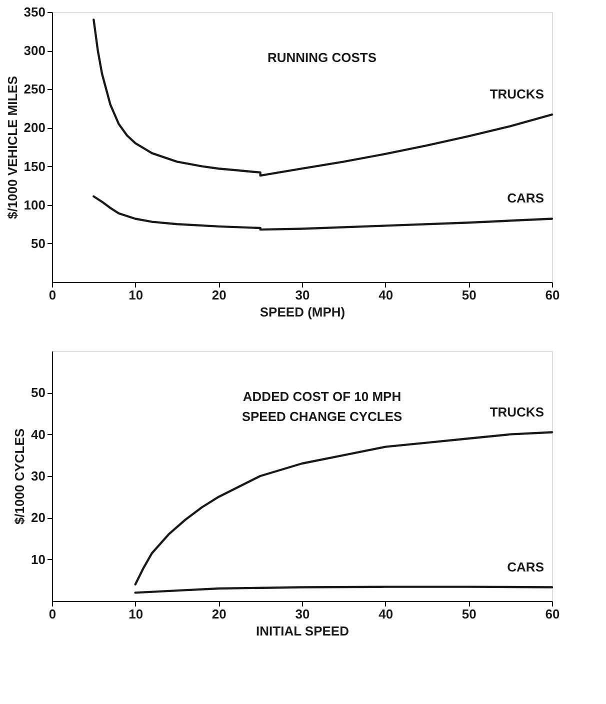 This screenshot has width=606, height=704. I want to click on line-series, so click(323, 213).